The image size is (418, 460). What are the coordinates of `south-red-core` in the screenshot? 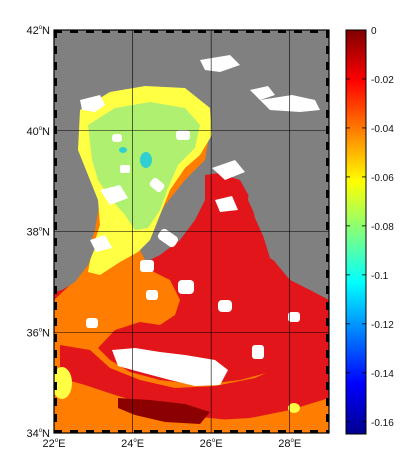 It's located at (194, 382).